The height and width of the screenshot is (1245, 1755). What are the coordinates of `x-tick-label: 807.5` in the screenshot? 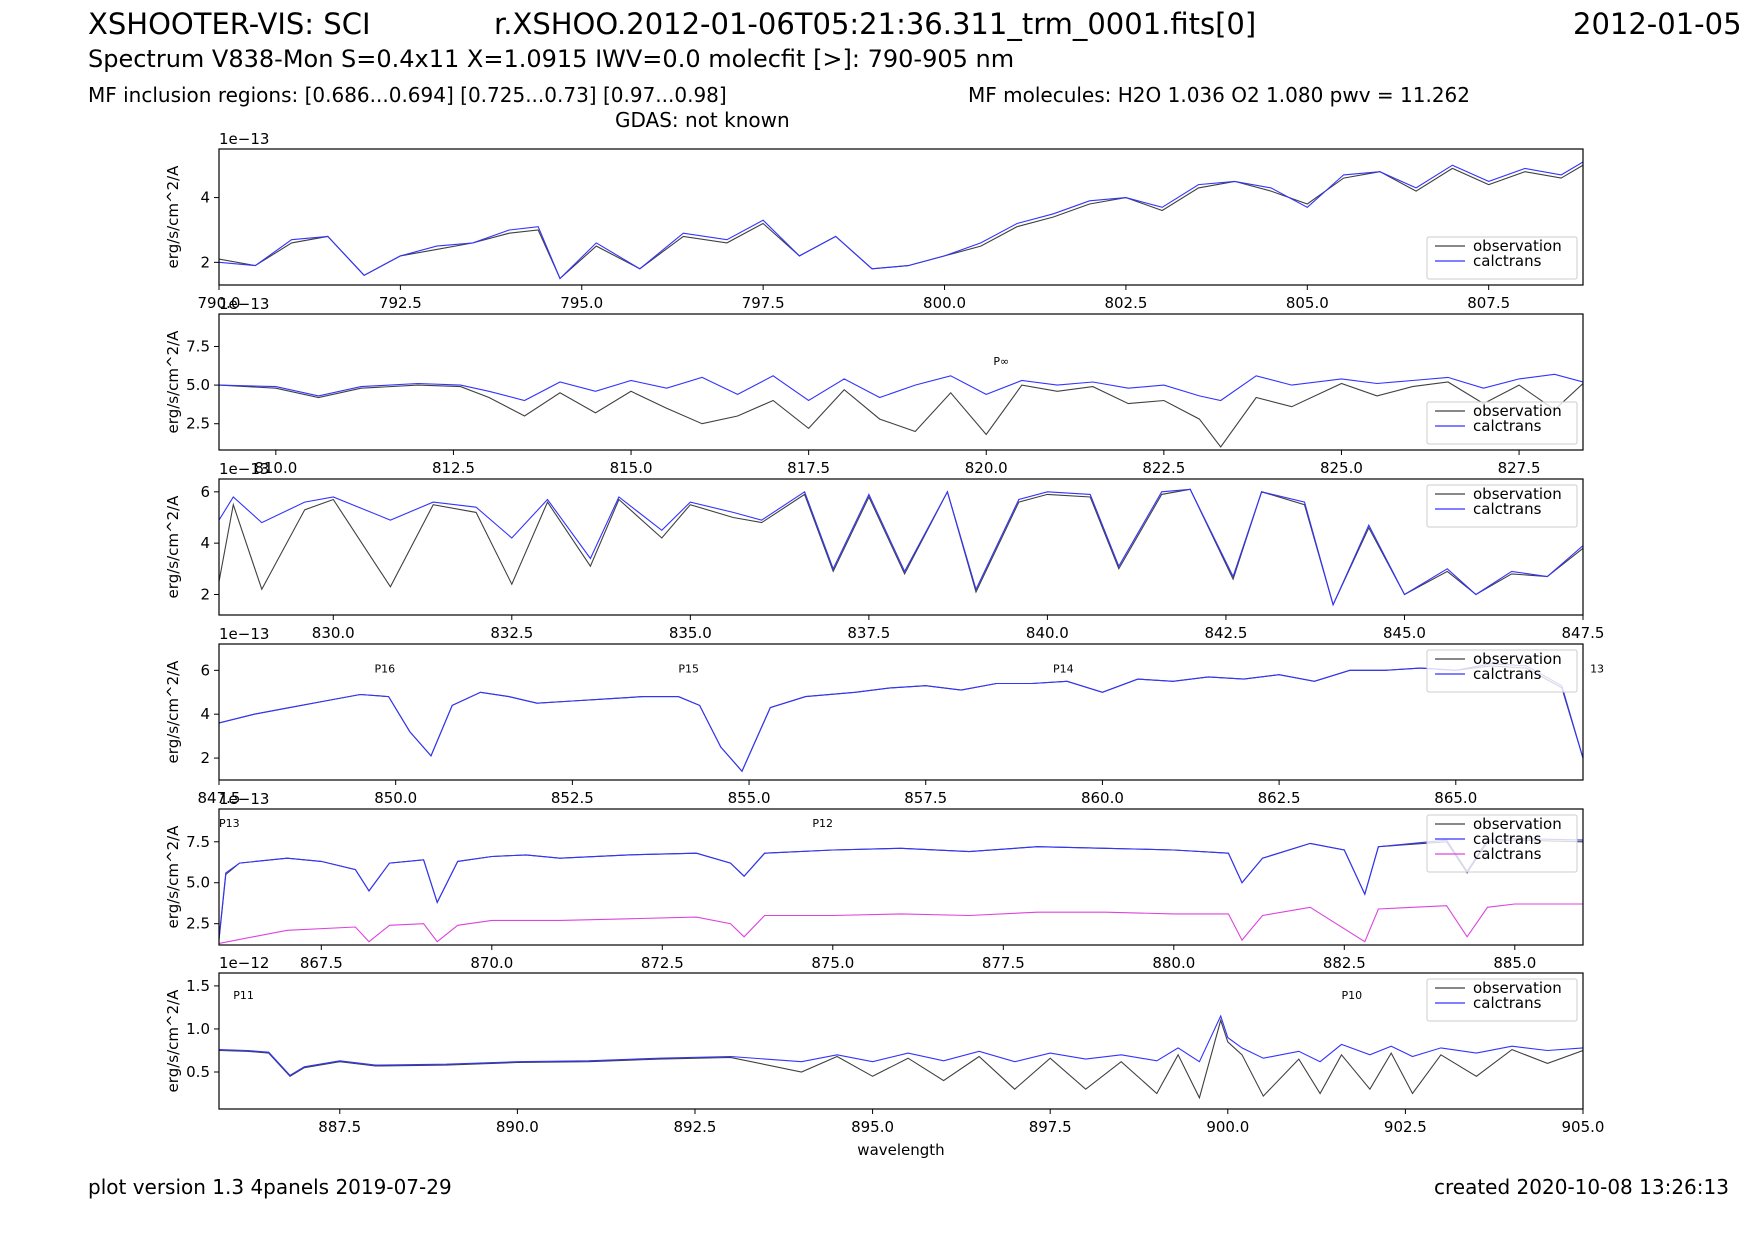 It's located at (1488, 303).